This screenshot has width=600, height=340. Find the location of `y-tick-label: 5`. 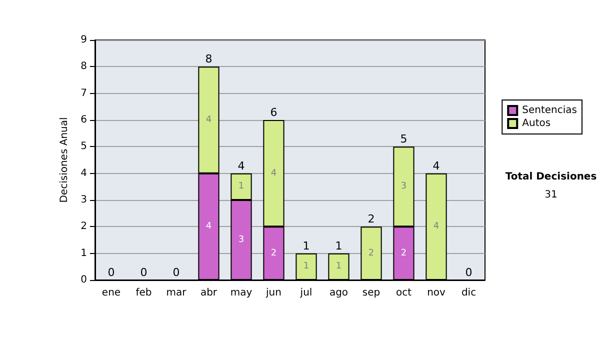

y-tick-label: 5 is located at coordinates (83, 146).